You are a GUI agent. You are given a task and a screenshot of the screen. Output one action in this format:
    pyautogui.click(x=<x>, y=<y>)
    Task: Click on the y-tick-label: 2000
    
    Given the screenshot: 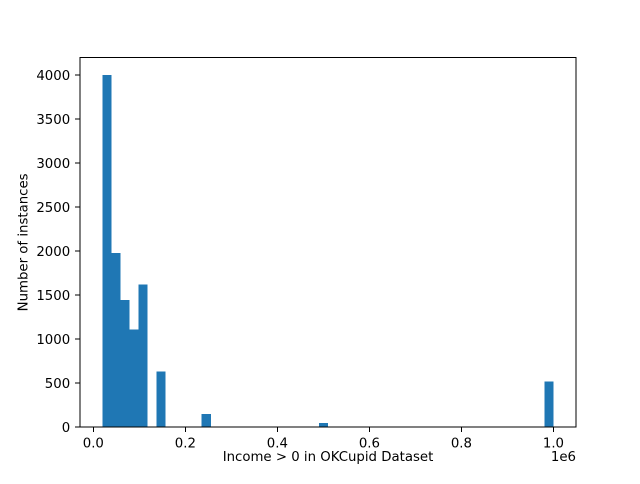 What is the action you would take?
    pyautogui.click(x=53, y=252)
    